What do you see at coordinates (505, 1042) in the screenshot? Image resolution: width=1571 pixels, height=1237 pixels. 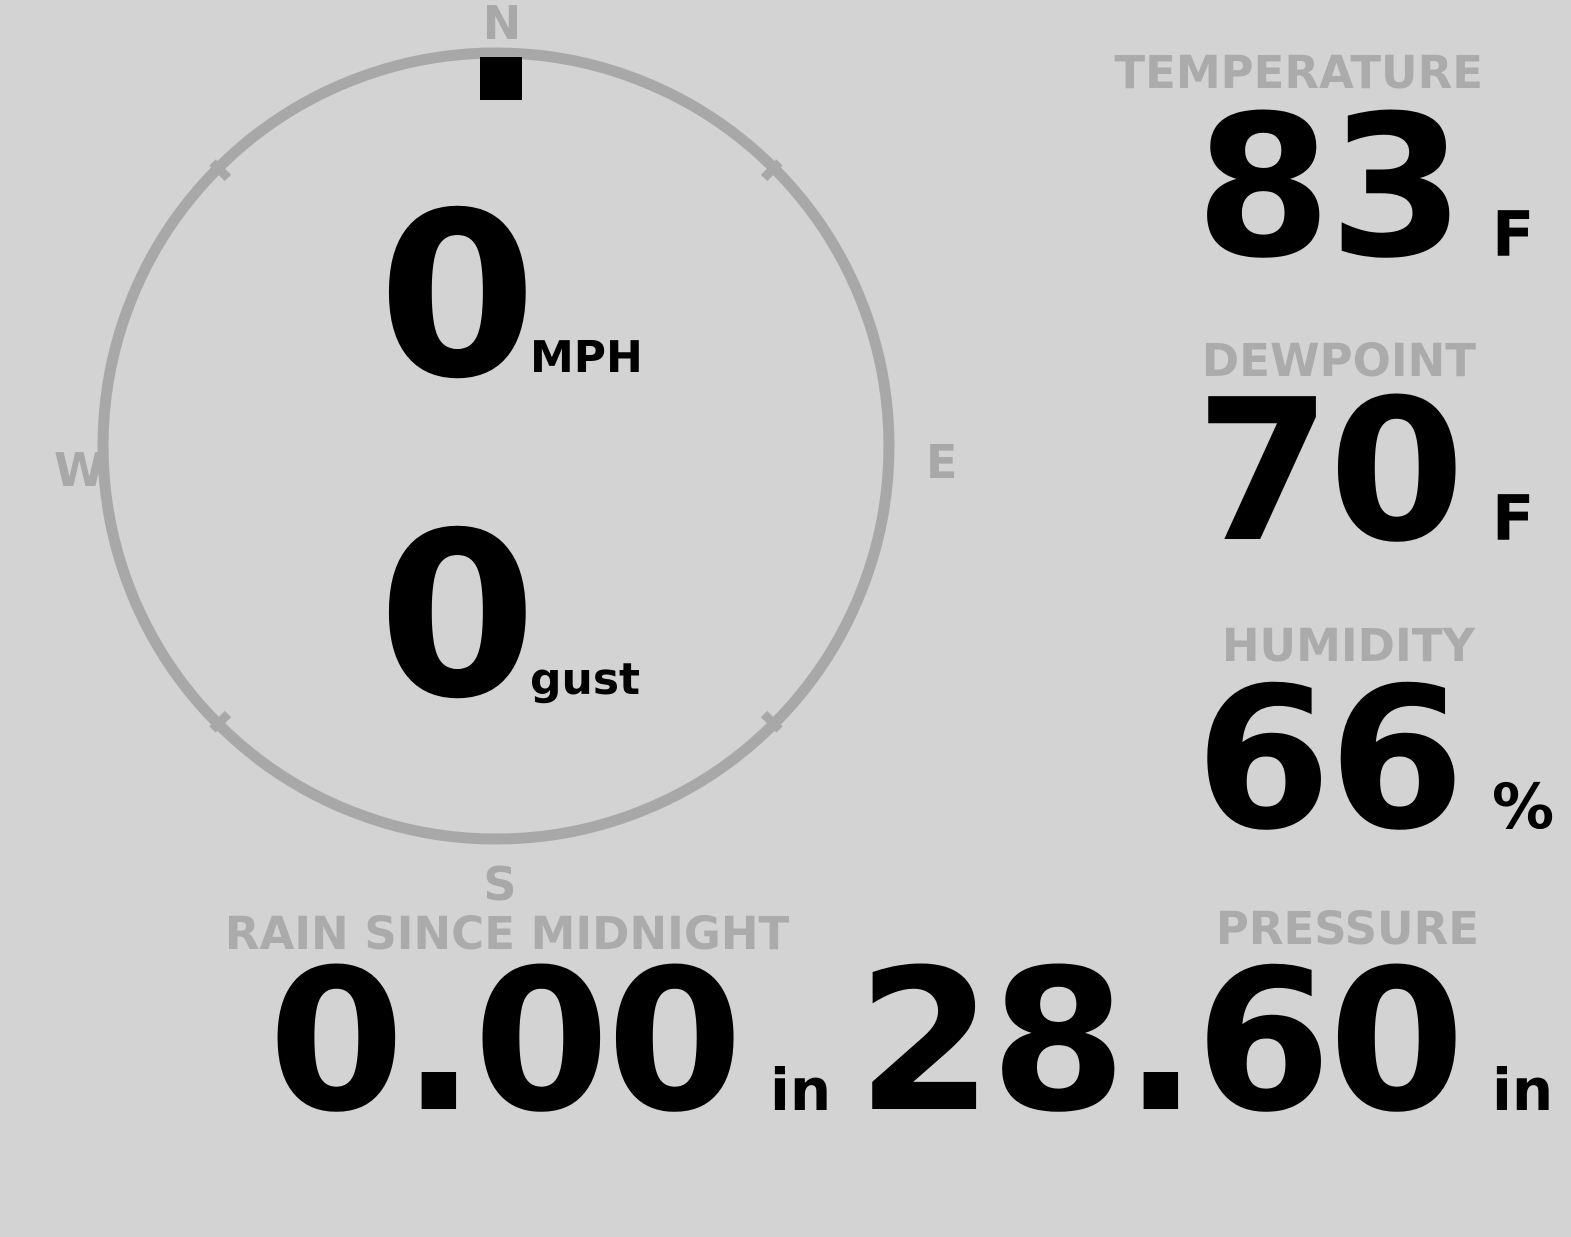 I see `rain-value: 0.00` at bounding box center [505, 1042].